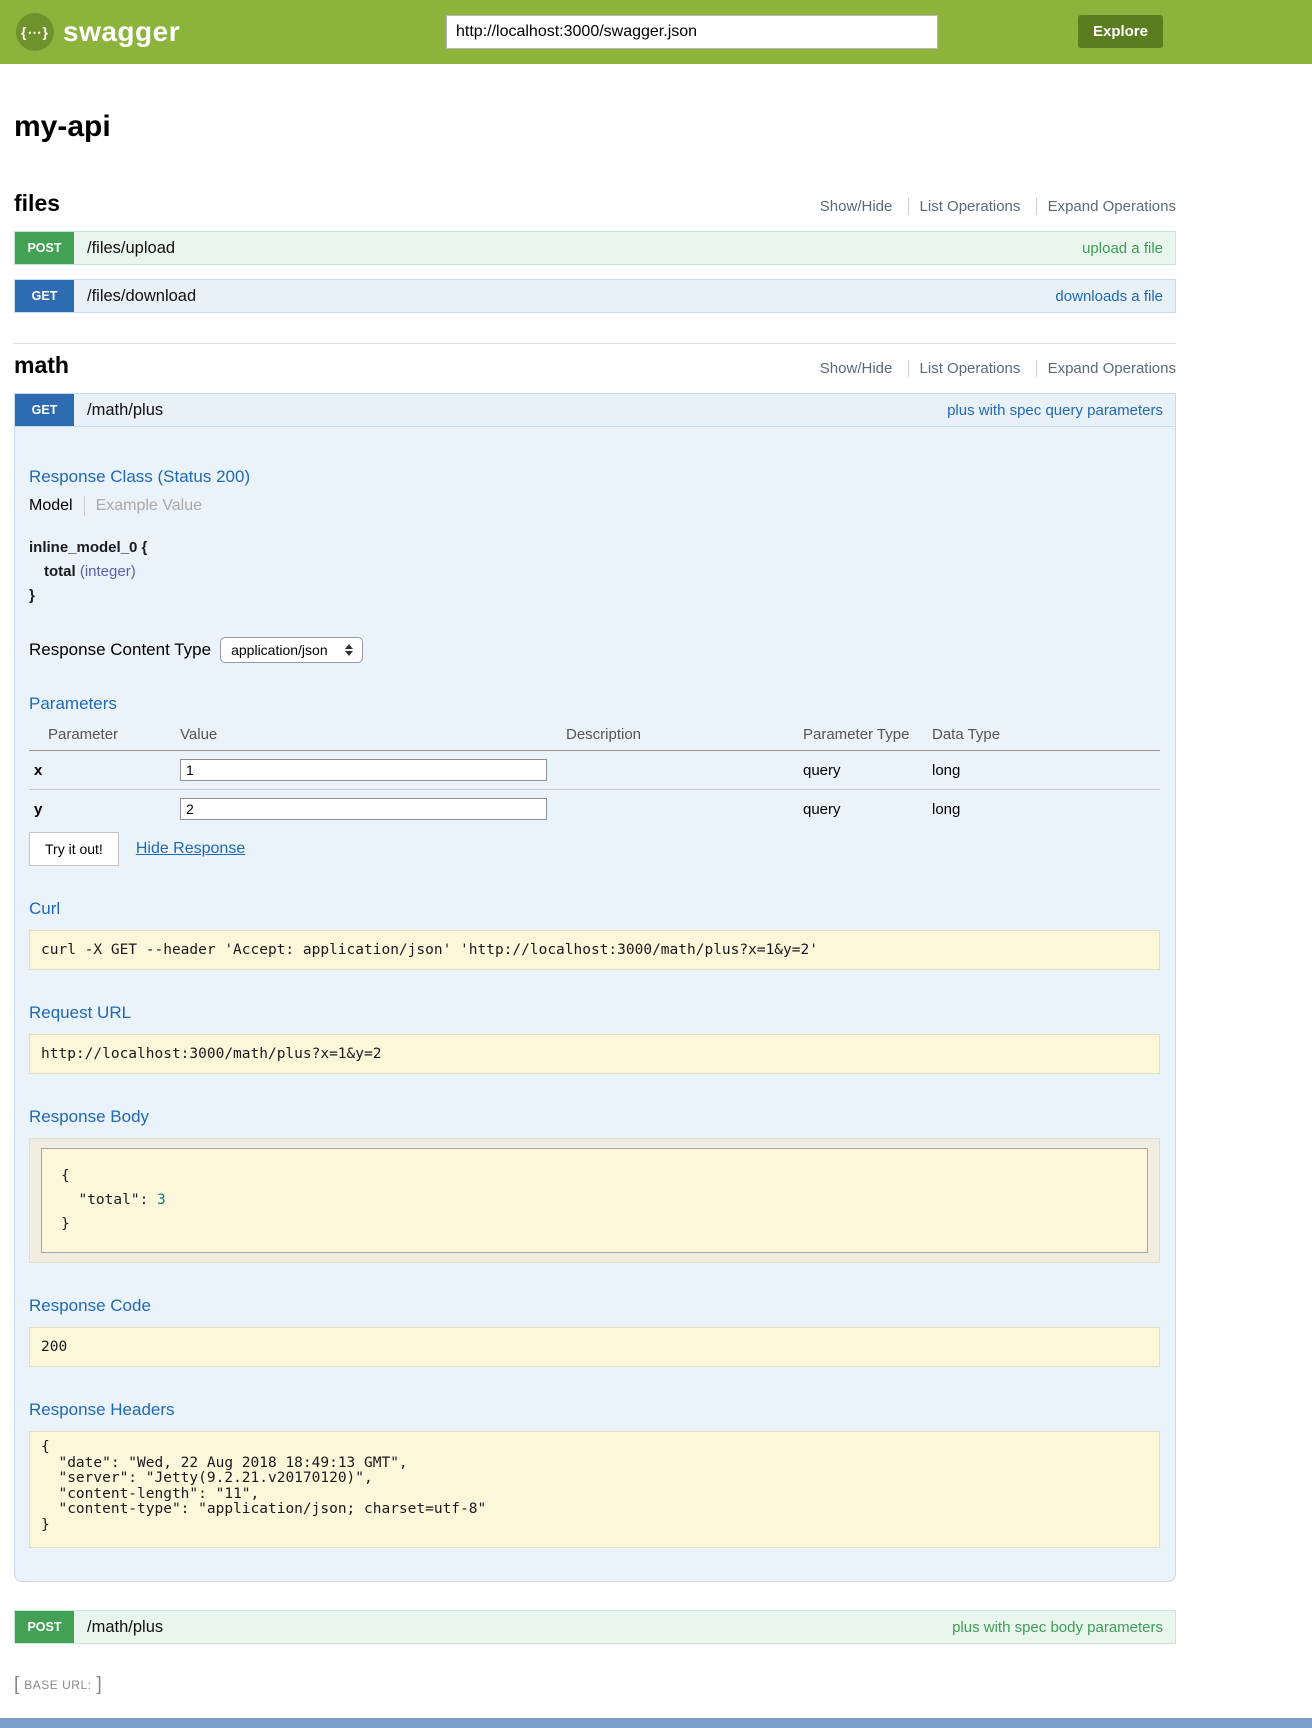  What do you see at coordinates (1055, 410) in the screenshot?
I see `operation-summary-link: plus with spec query parameters` at bounding box center [1055, 410].